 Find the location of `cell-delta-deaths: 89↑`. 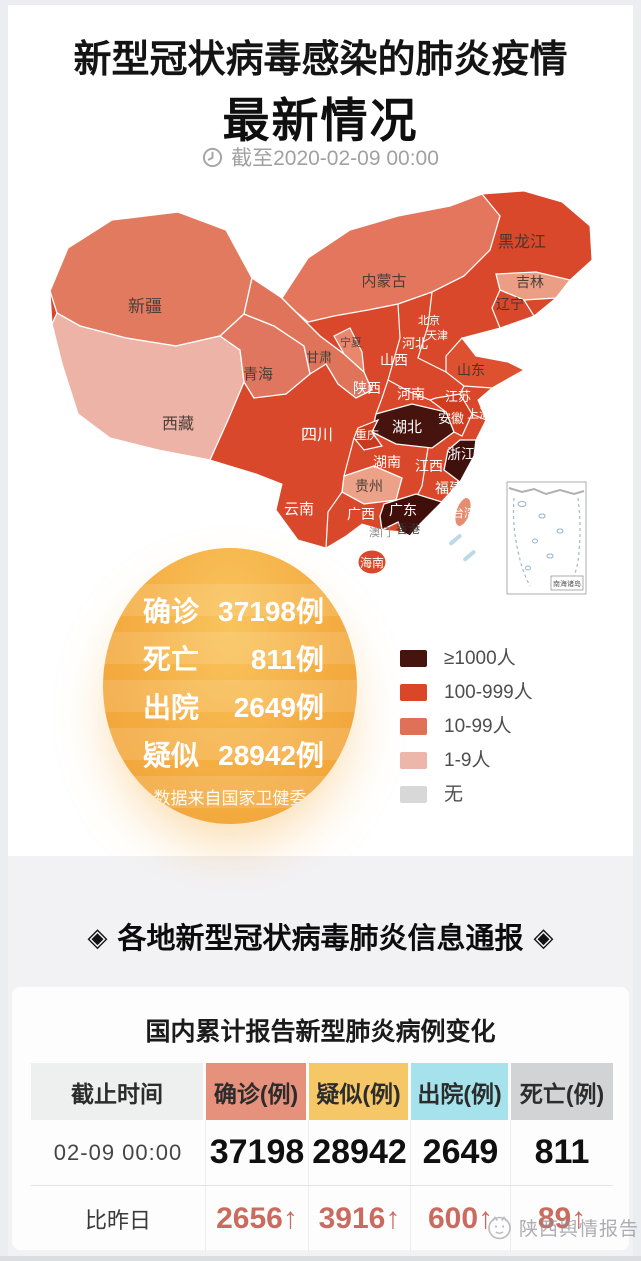

cell-delta-deaths: 89↑ is located at coordinates (562, 1218).